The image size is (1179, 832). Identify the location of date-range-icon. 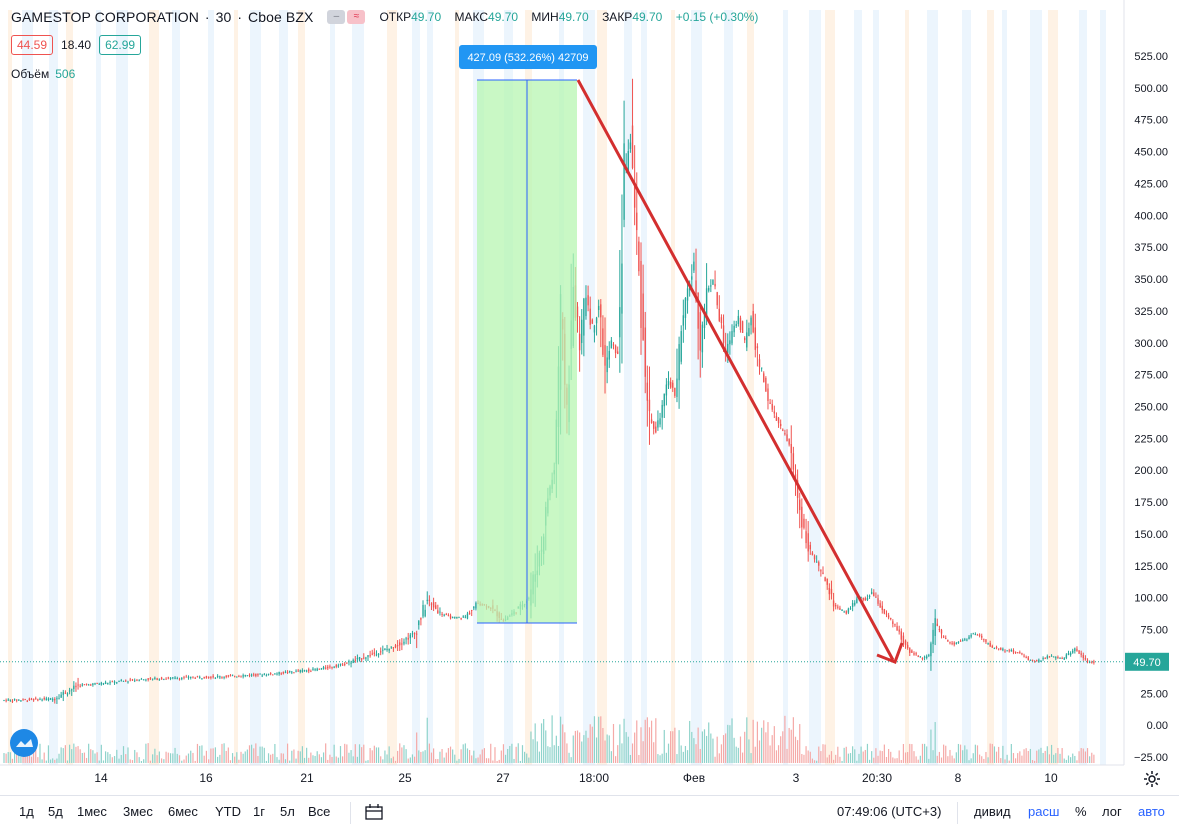
(374, 812).